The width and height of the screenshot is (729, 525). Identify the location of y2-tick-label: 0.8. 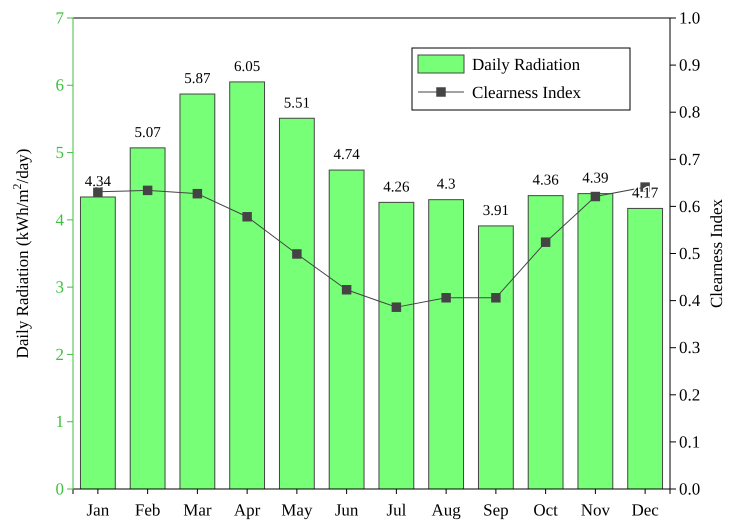
(689, 112).